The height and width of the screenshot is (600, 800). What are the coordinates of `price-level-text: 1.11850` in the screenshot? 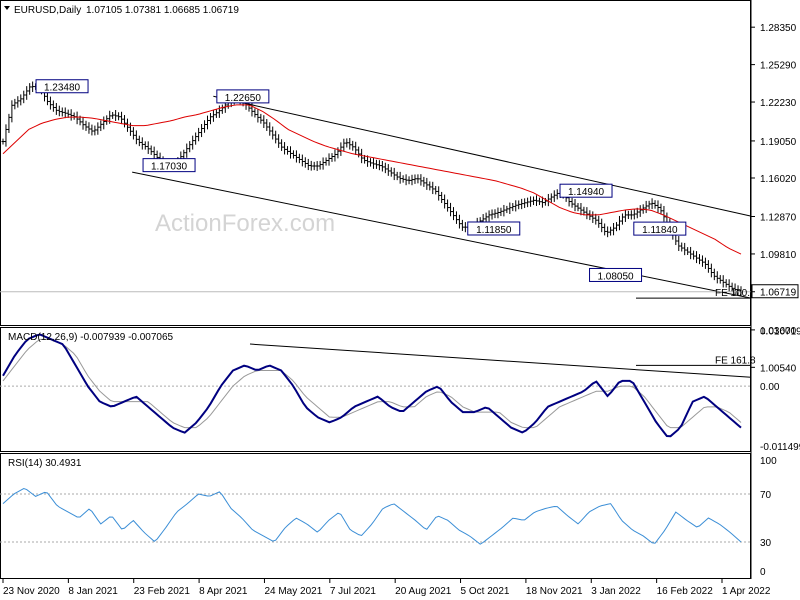 It's located at (494, 230).